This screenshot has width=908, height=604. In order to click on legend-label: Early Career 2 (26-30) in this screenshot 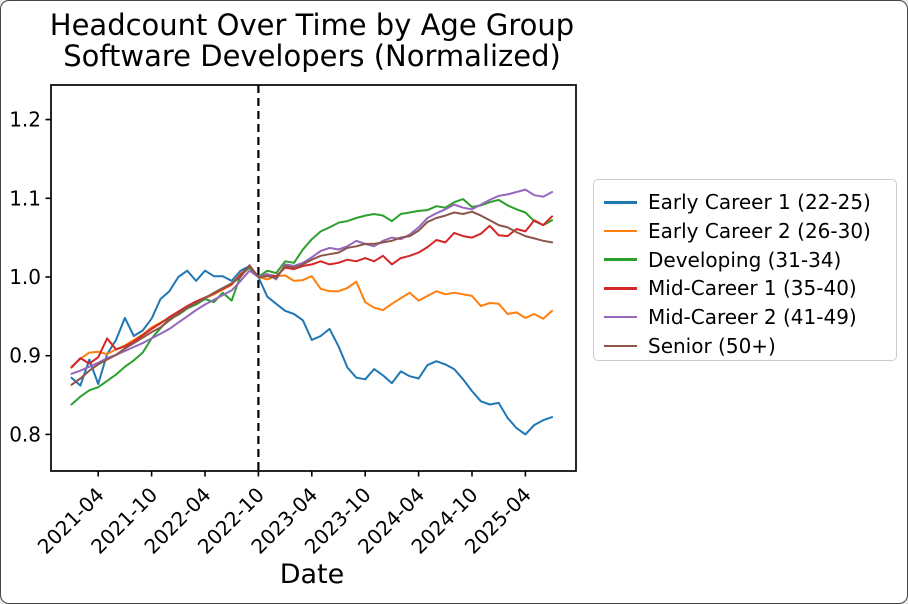, I will do `click(759, 231)`.